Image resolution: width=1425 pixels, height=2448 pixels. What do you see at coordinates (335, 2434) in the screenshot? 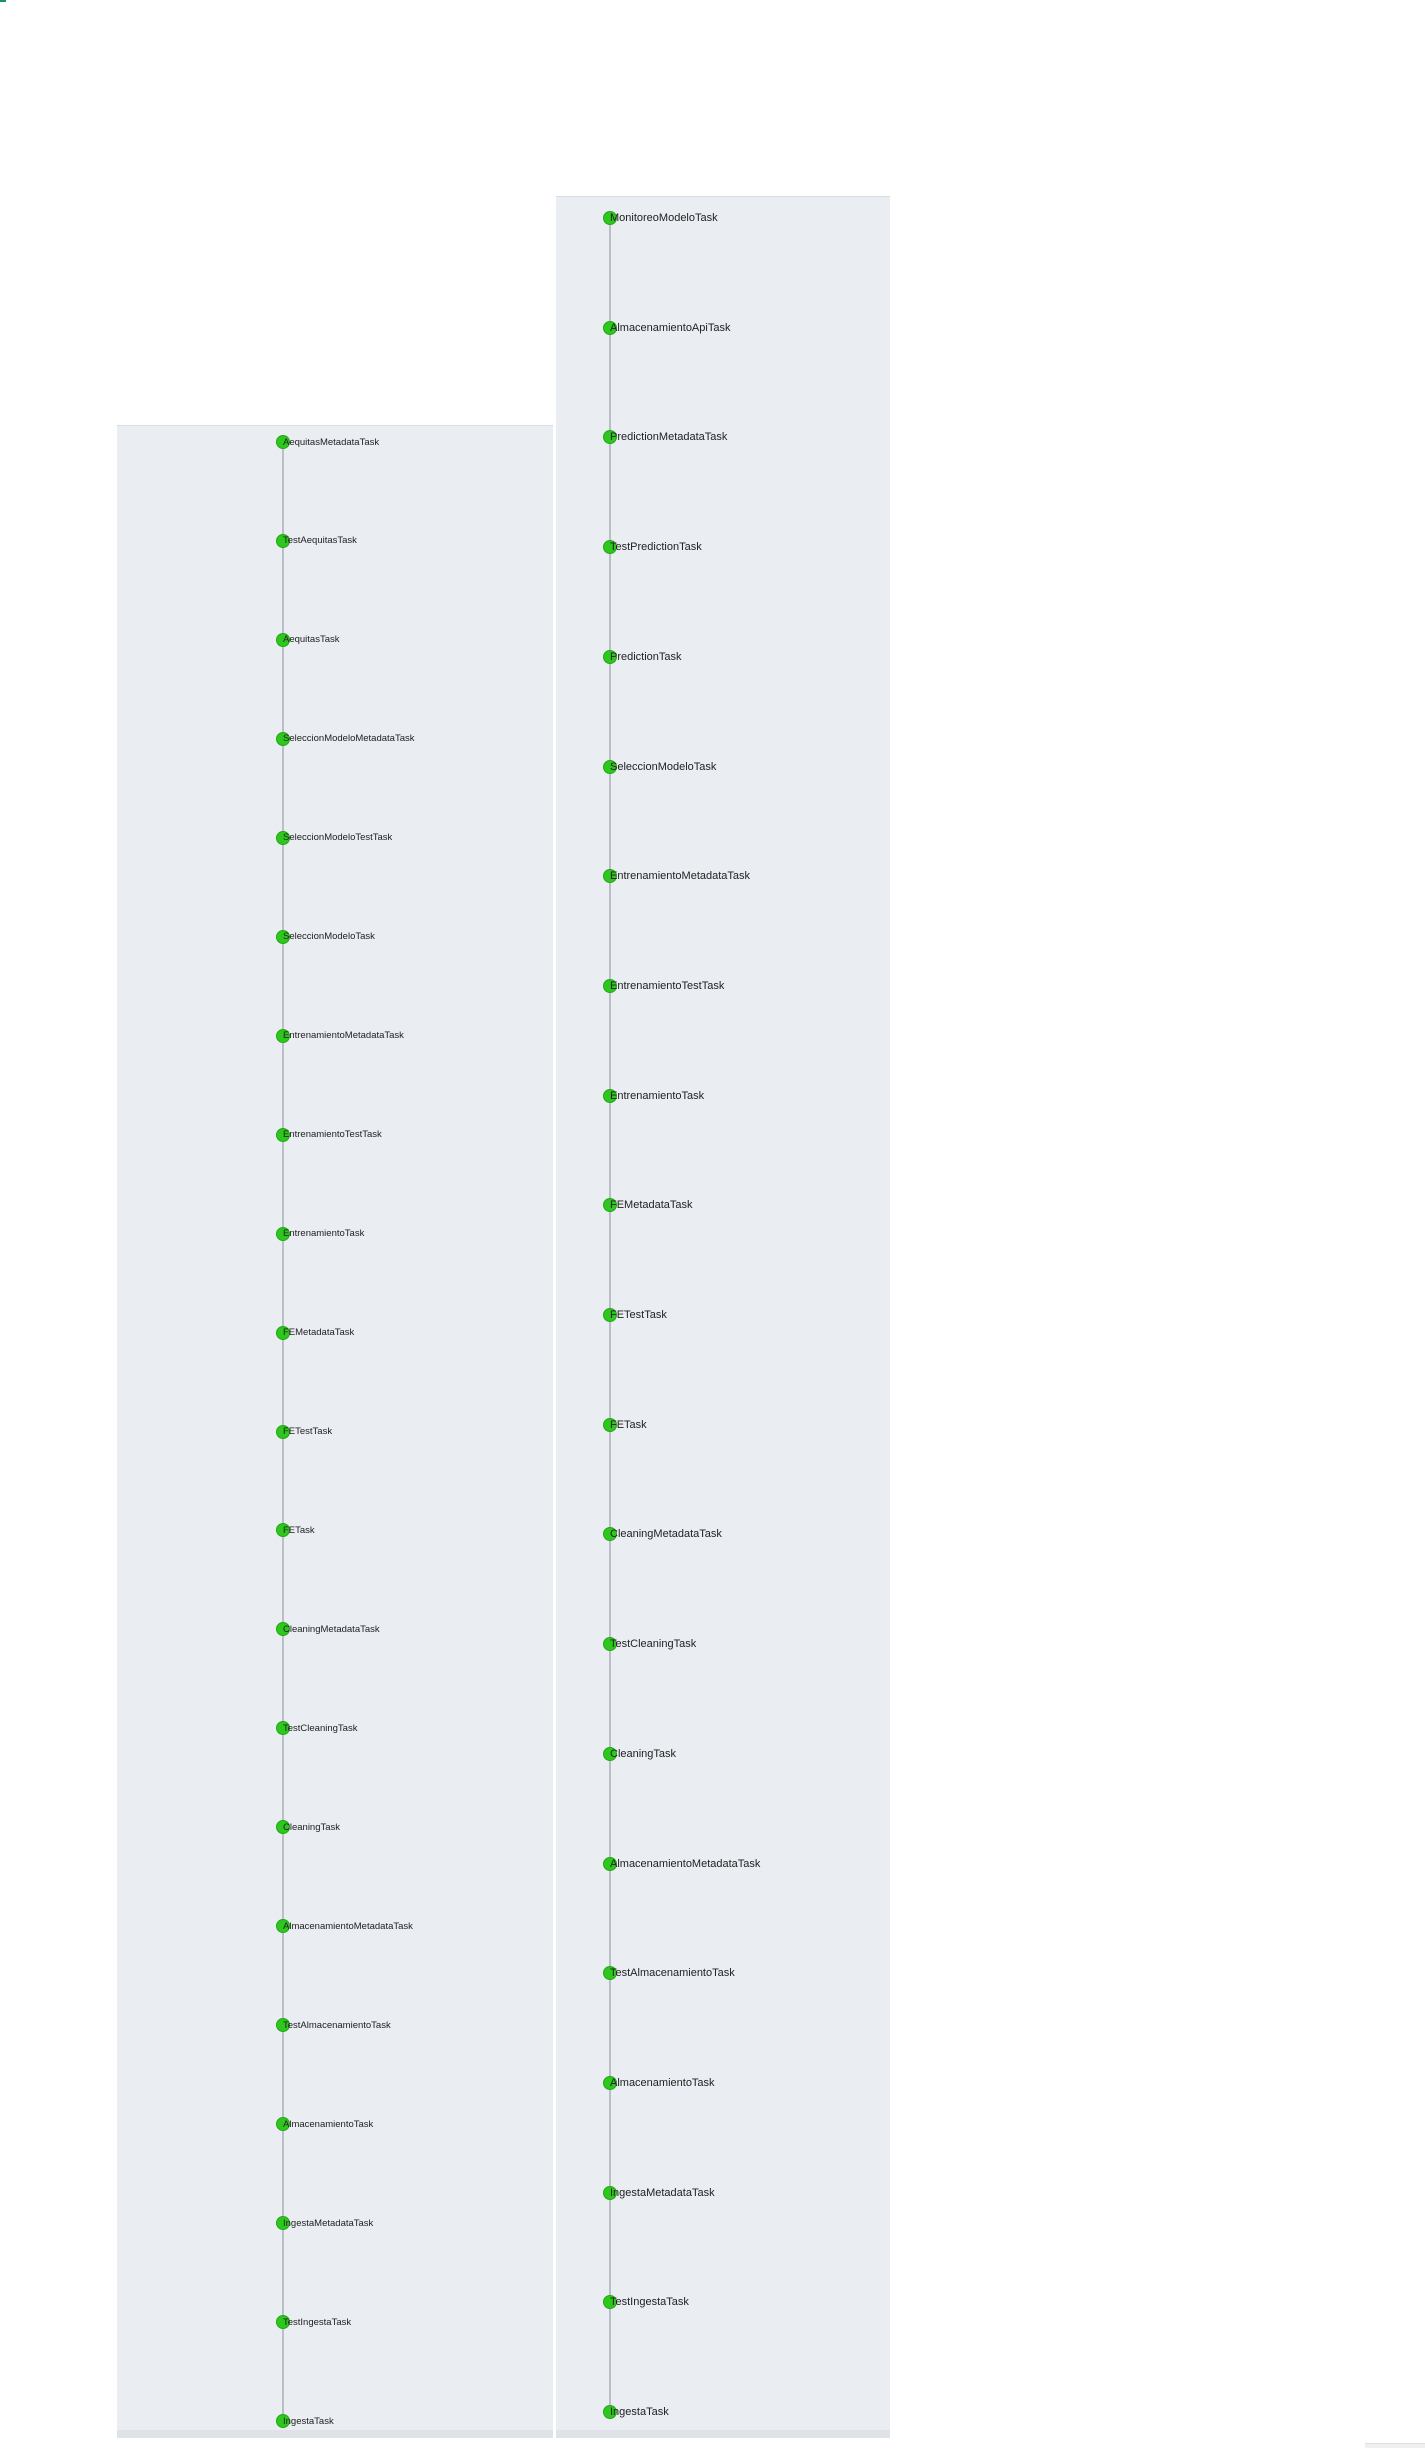
I see `left-panel-footer` at bounding box center [335, 2434].